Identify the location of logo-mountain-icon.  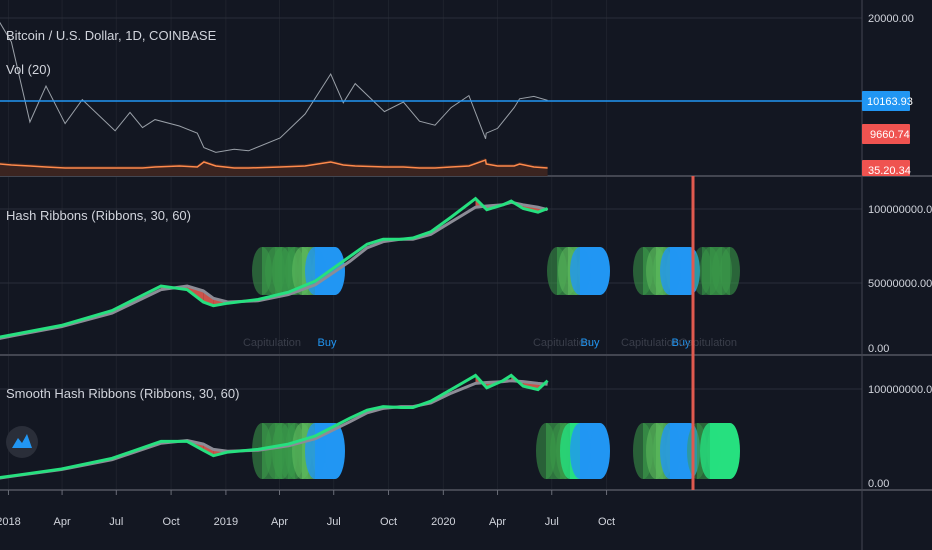
(22, 441).